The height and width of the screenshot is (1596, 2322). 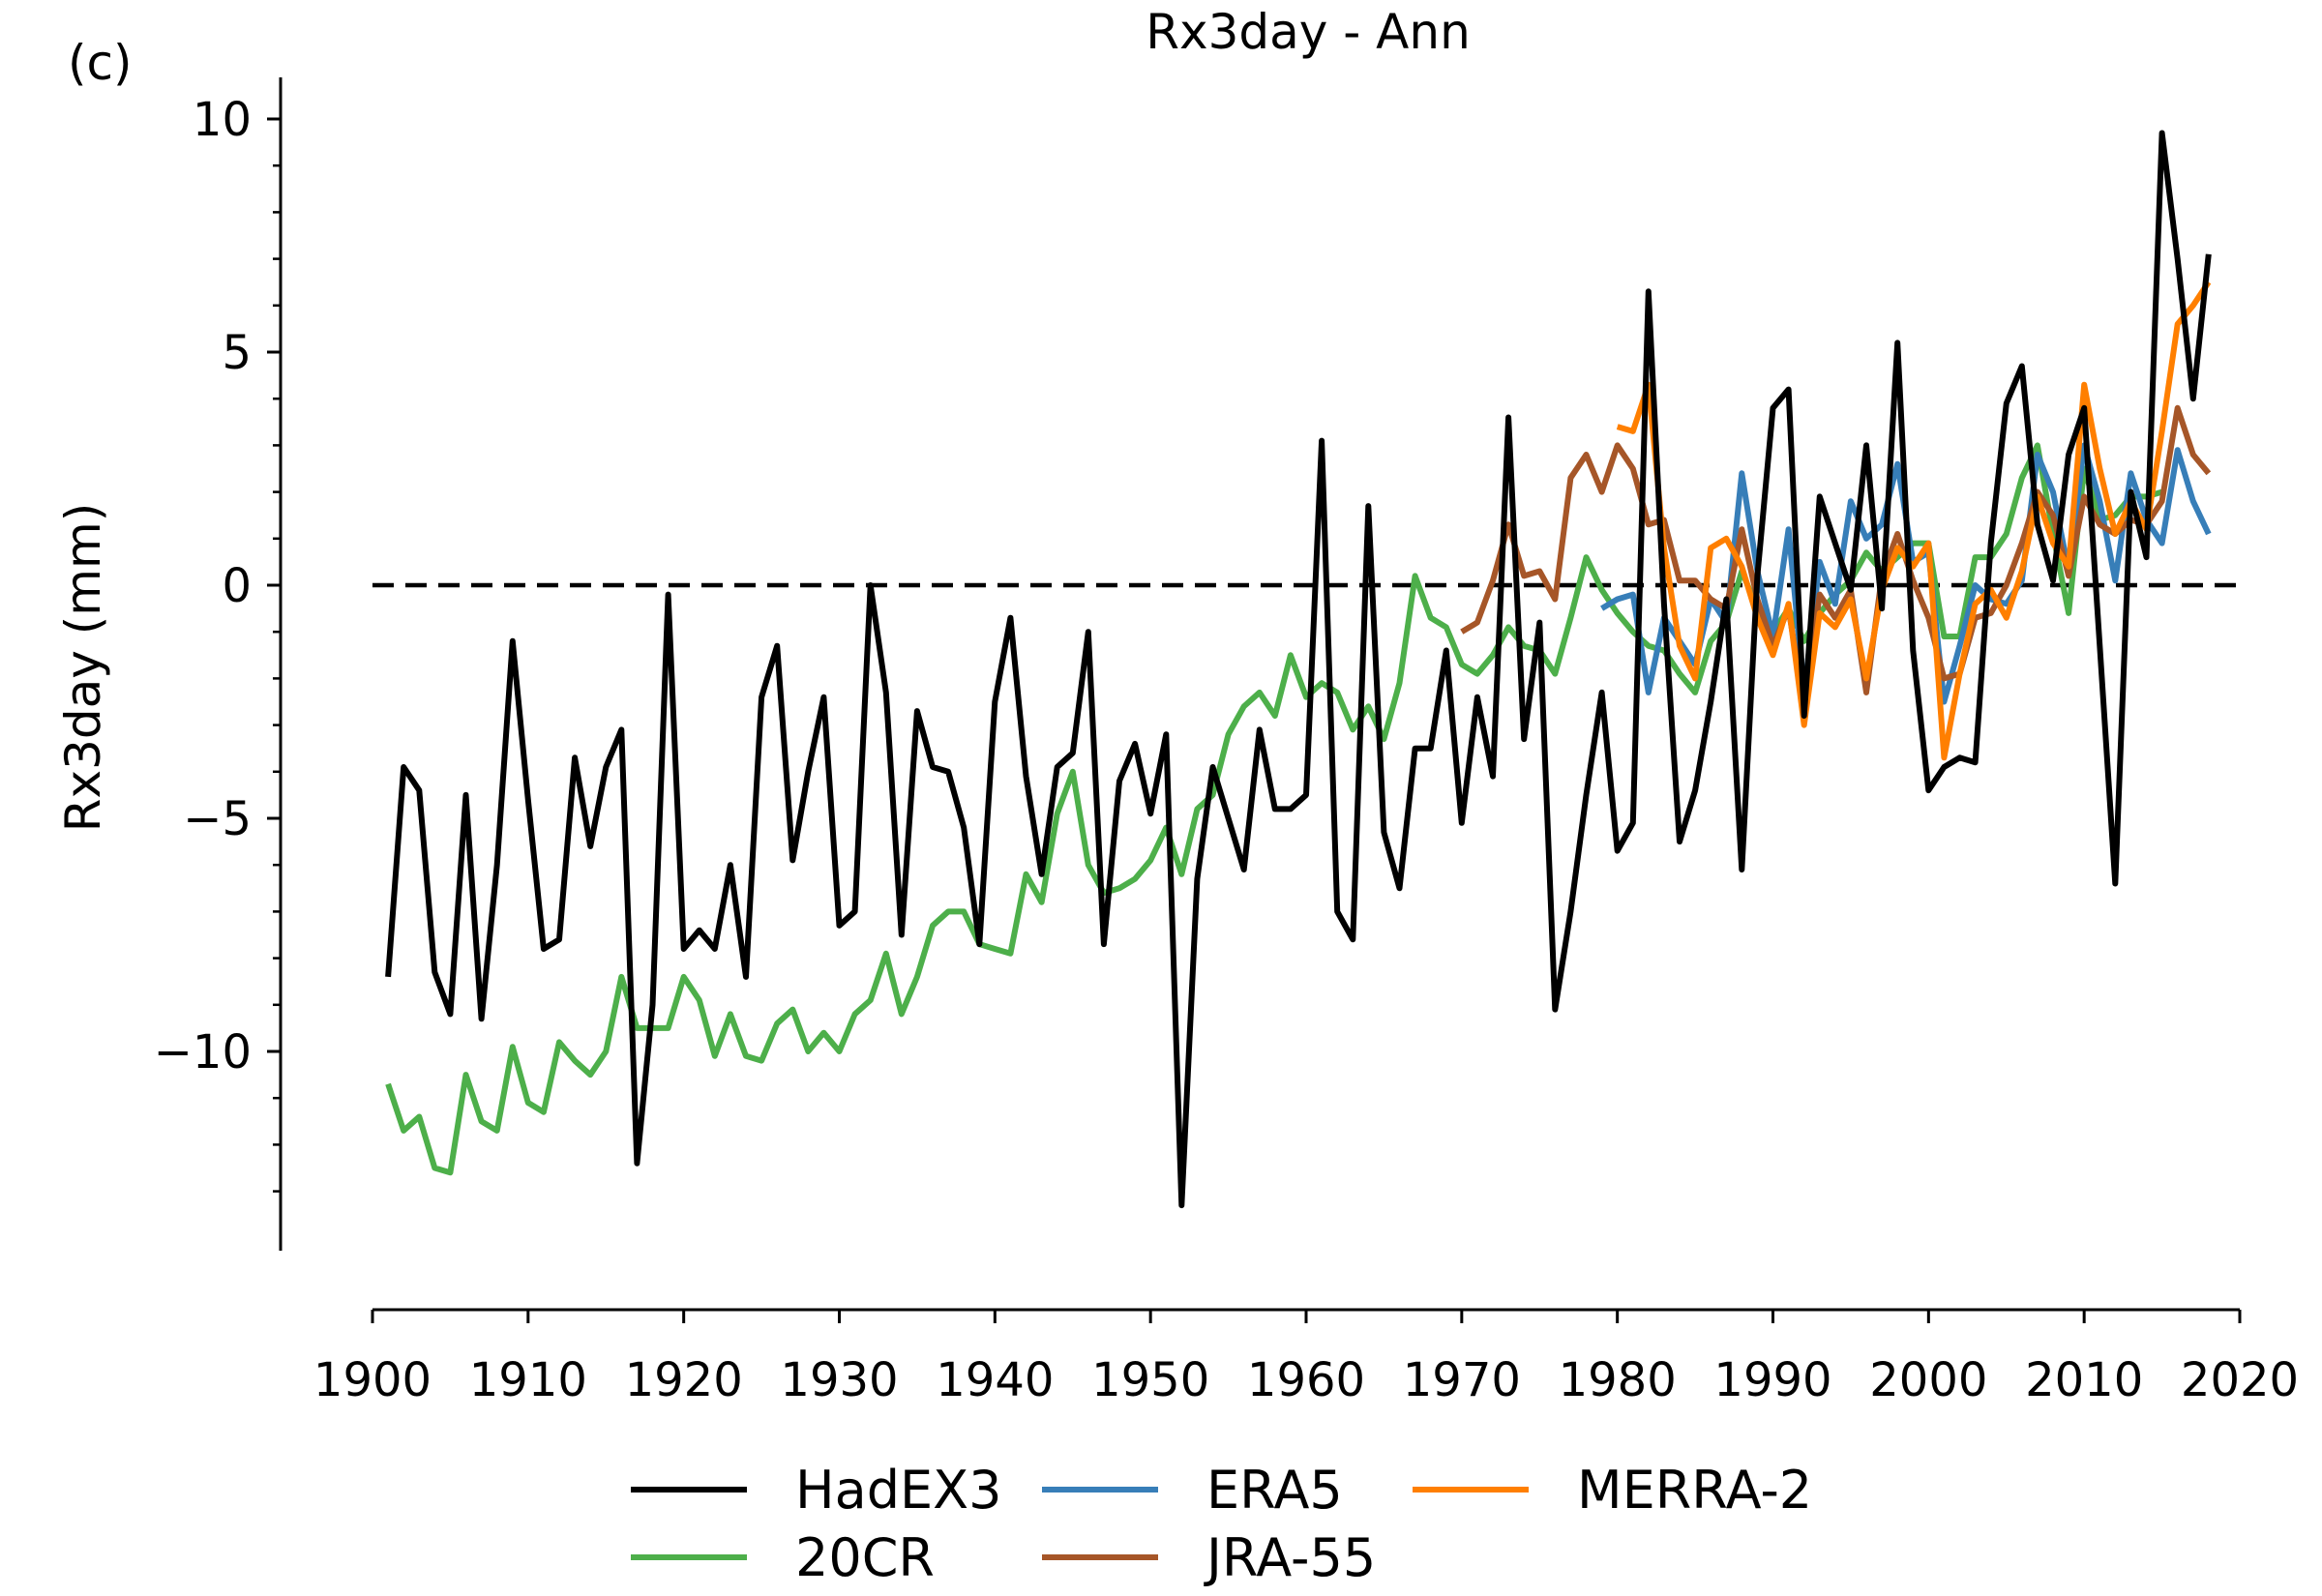 I want to click on y-tick-label: 0, so click(x=237, y=586).